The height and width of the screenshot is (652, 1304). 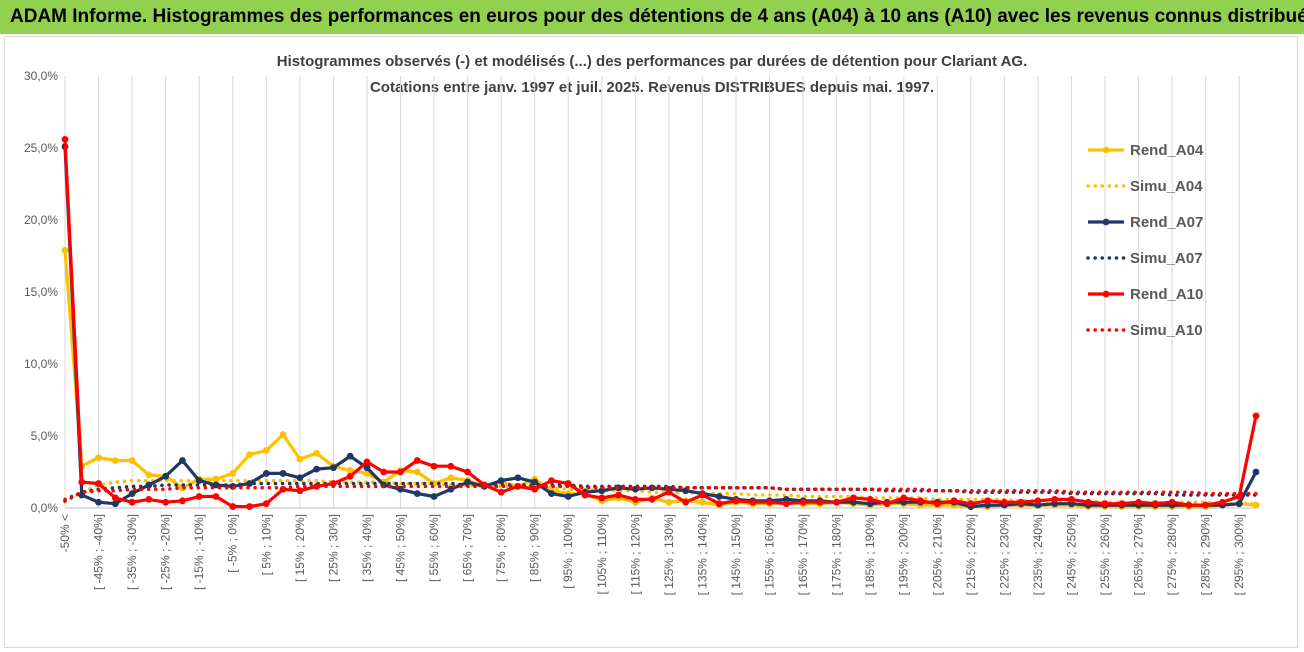 What do you see at coordinates (1166, 222) in the screenshot?
I see `legend-label-rend-a07: Rend_A07` at bounding box center [1166, 222].